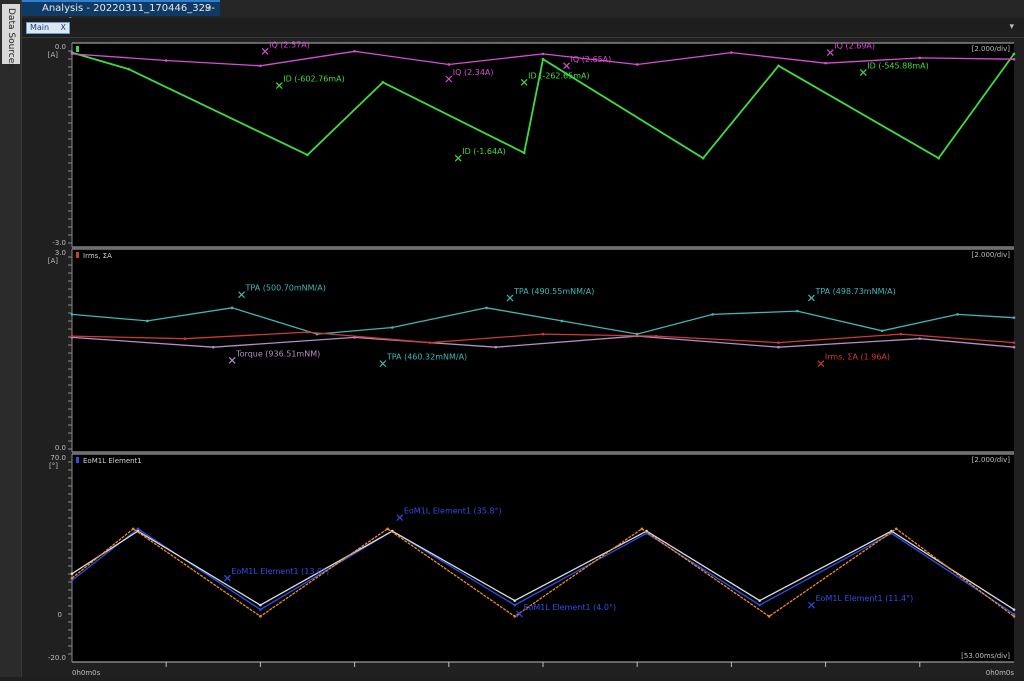 The height and width of the screenshot is (681, 1024). Describe the element at coordinates (558, 75) in the screenshot. I see `annotation-label: ID (-262.65mA)` at that location.